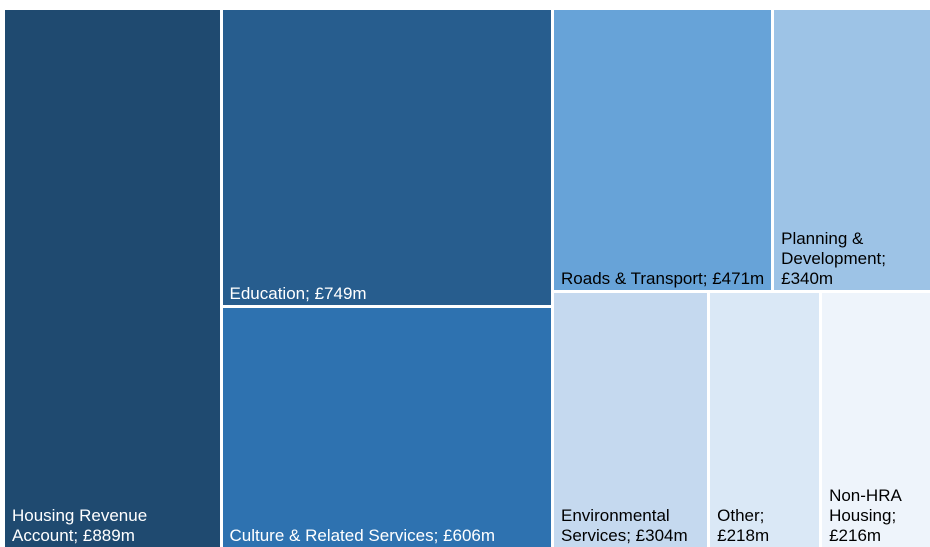 This screenshot has width=930, height=547. What do you see at coordinates (334, 535) in the screenshot?
I see `category-name: Culture & Related Services;` at bounding box center [334, 535].